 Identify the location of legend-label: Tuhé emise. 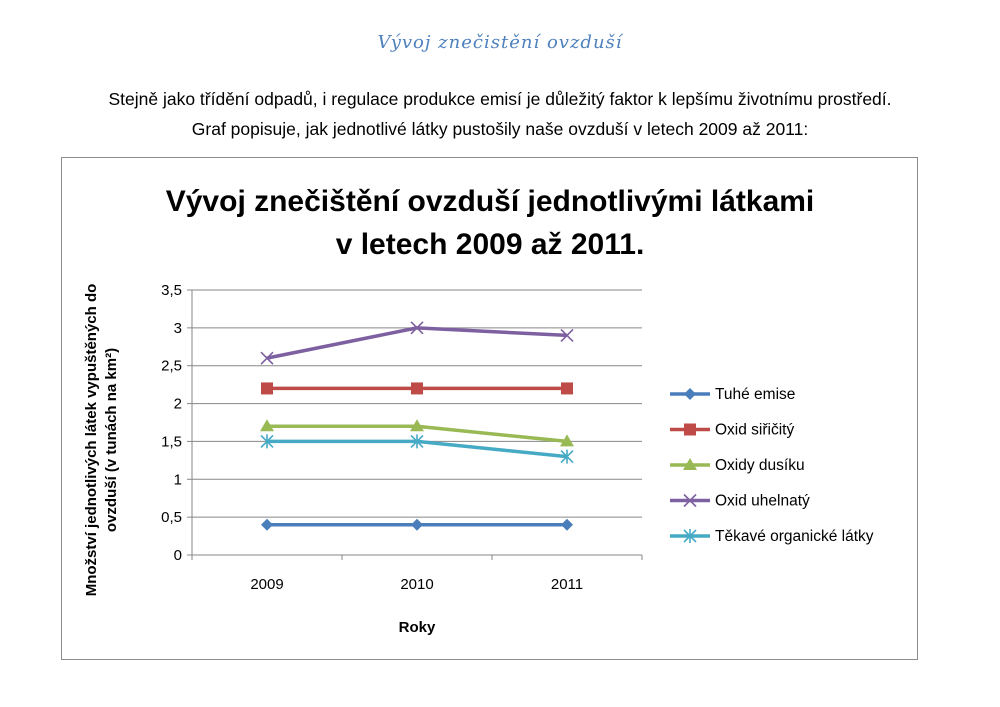
(755, 394).